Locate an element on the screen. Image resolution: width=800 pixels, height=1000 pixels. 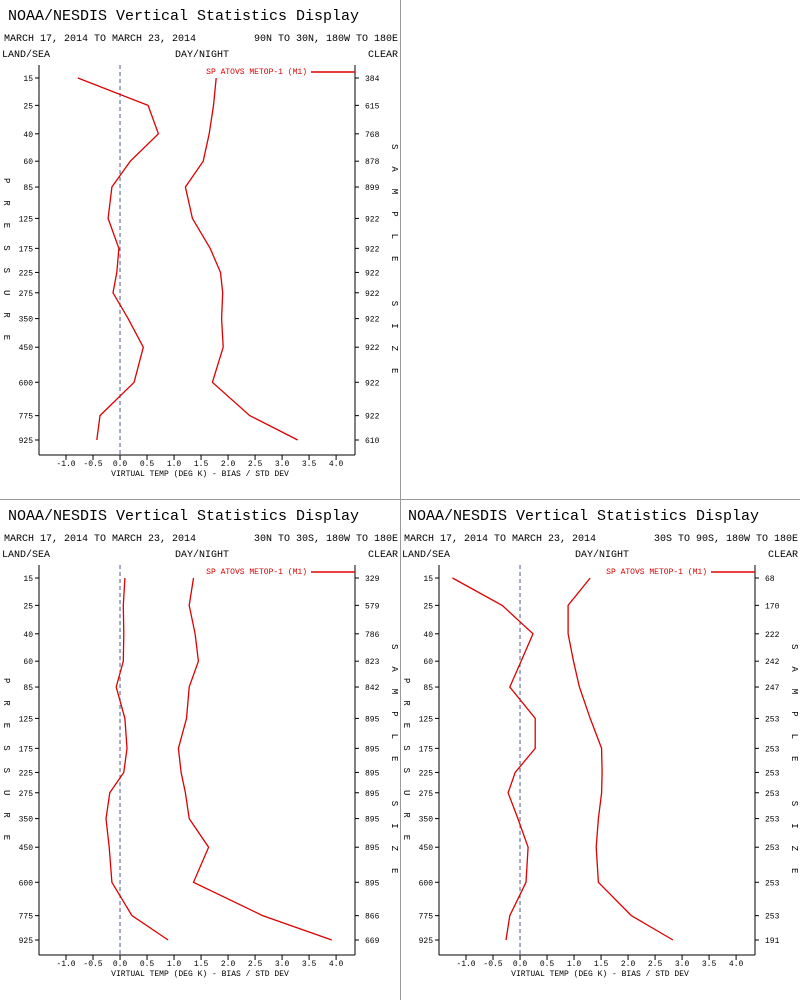
sample-size: 823 is located at coordinates (372, 662).